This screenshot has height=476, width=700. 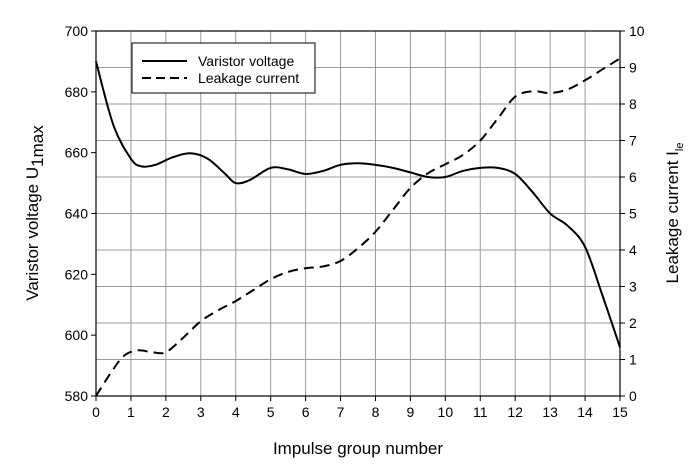 What do you see at coordinates (341, 412) in the screenshot?
I see `x-tick-label: 7` at bounding box center [341, 412].